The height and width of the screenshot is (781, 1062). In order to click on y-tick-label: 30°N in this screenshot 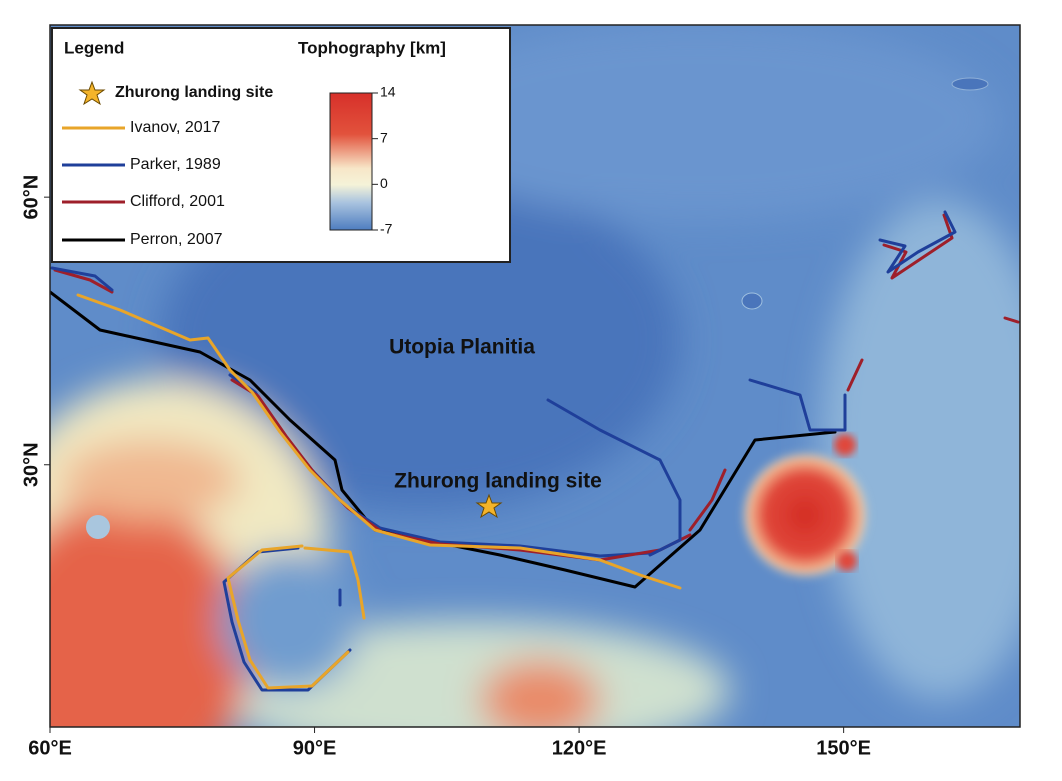, I will do `click(31, 464)`.